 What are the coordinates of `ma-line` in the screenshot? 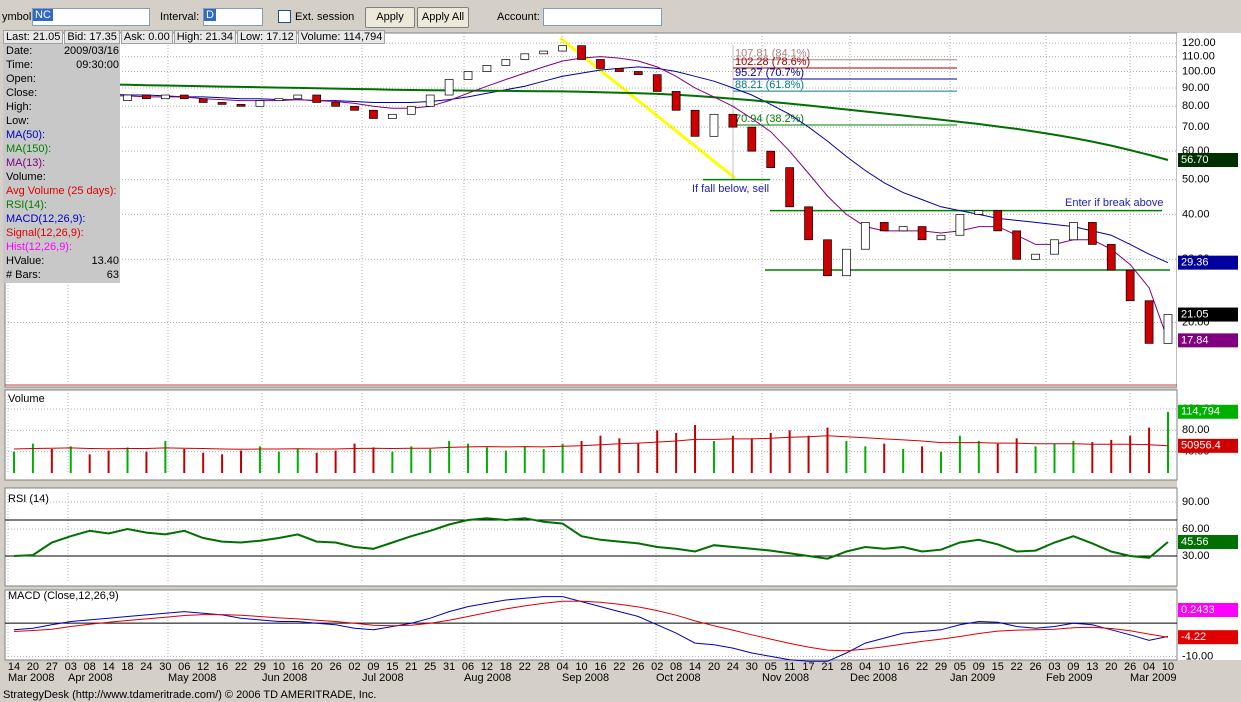 It's located at (591, 121).